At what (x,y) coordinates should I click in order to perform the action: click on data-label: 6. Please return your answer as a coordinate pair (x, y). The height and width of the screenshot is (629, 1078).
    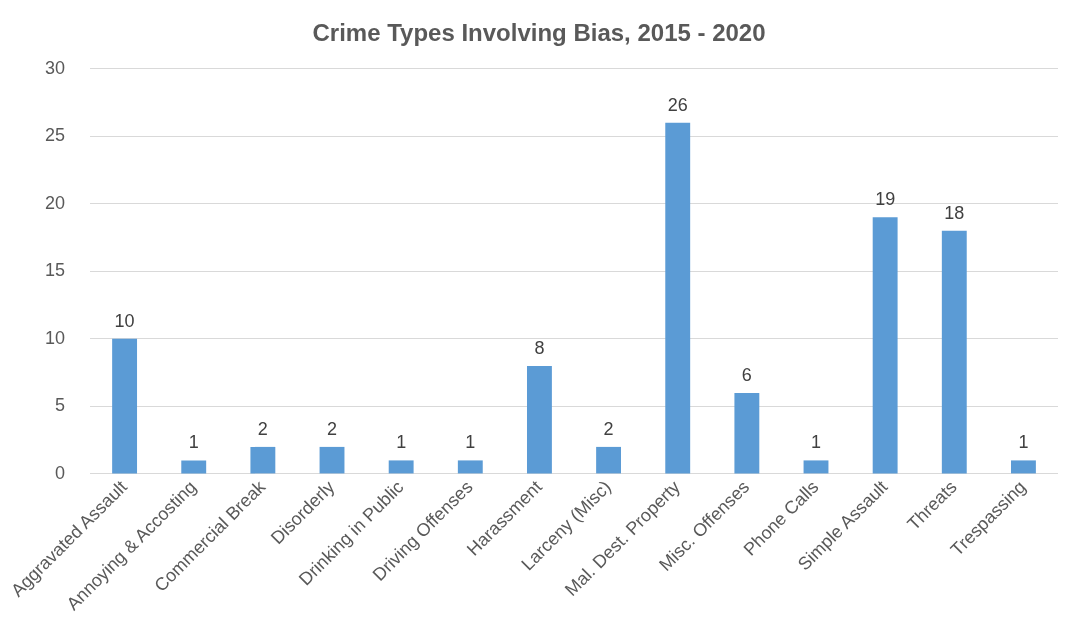
    Looking at the image, I should click on (746, 374).